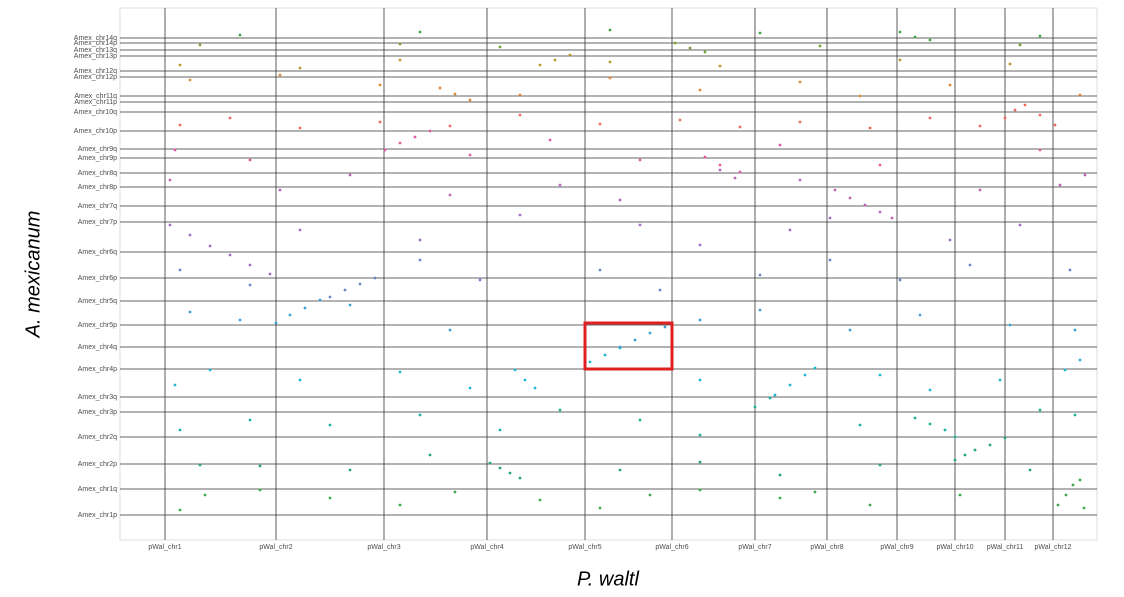  I want to click on y-tick-label: Amex_chr3p, so click(97, 412).